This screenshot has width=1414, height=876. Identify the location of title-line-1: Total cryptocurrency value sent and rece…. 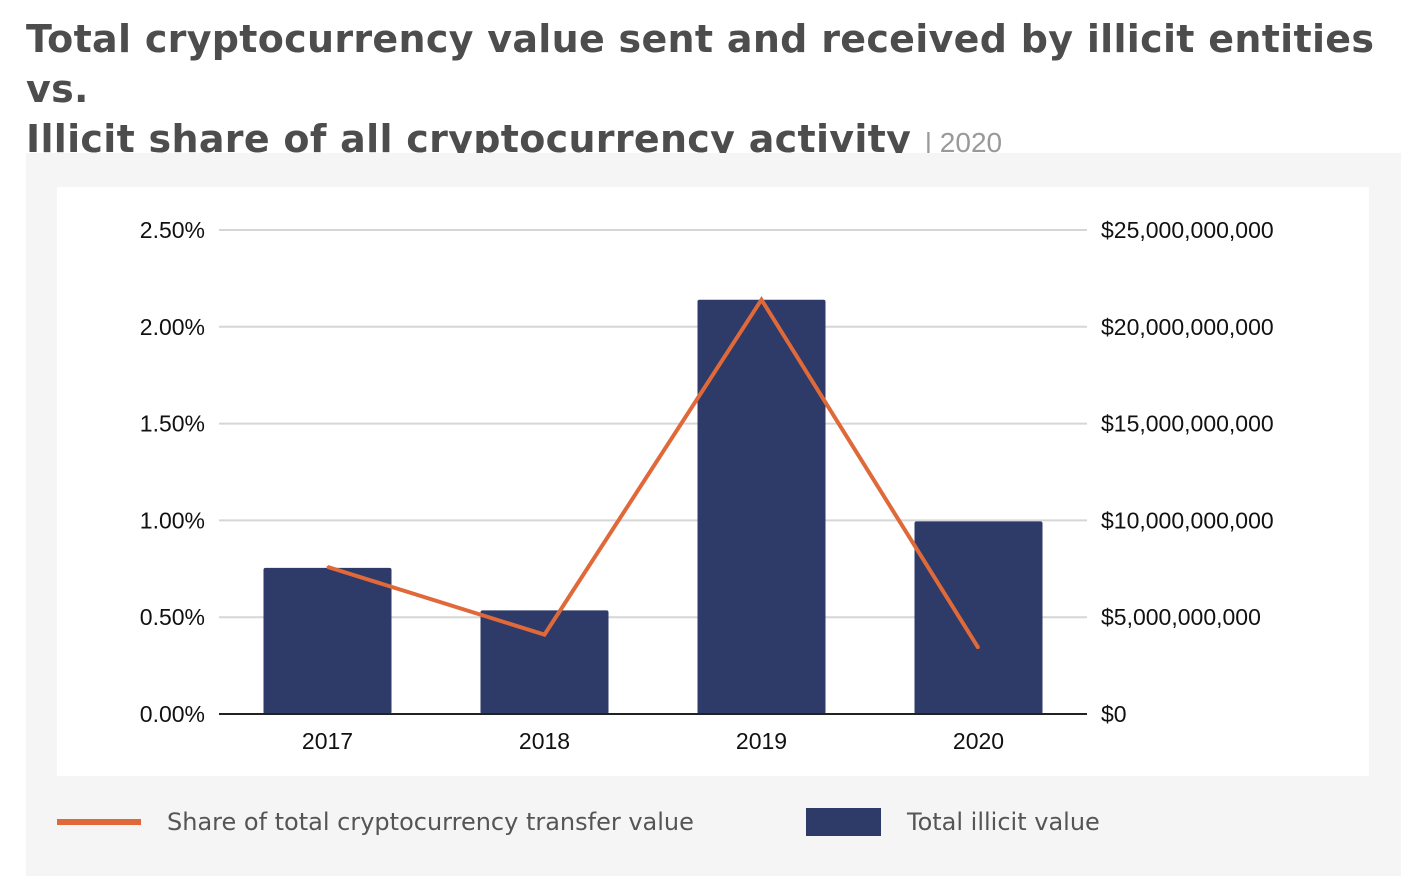
(700, 64).